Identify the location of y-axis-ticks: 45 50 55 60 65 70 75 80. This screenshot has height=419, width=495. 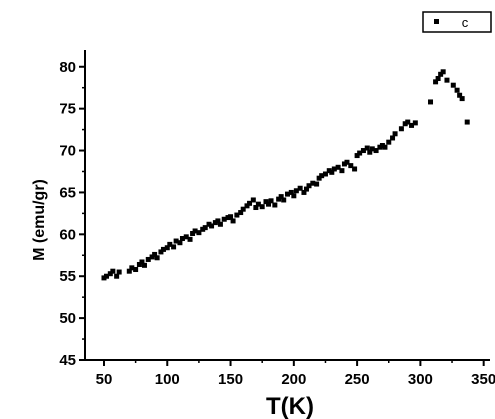
(72, 214).